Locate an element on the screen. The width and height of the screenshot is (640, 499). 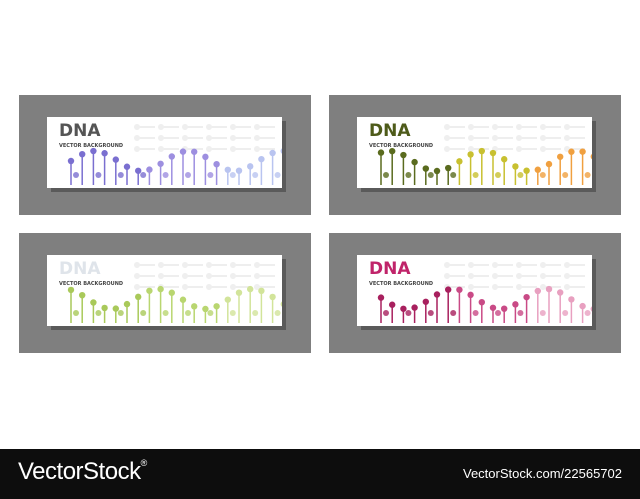
registered-mark: ® is located at coordinates (144, 463).